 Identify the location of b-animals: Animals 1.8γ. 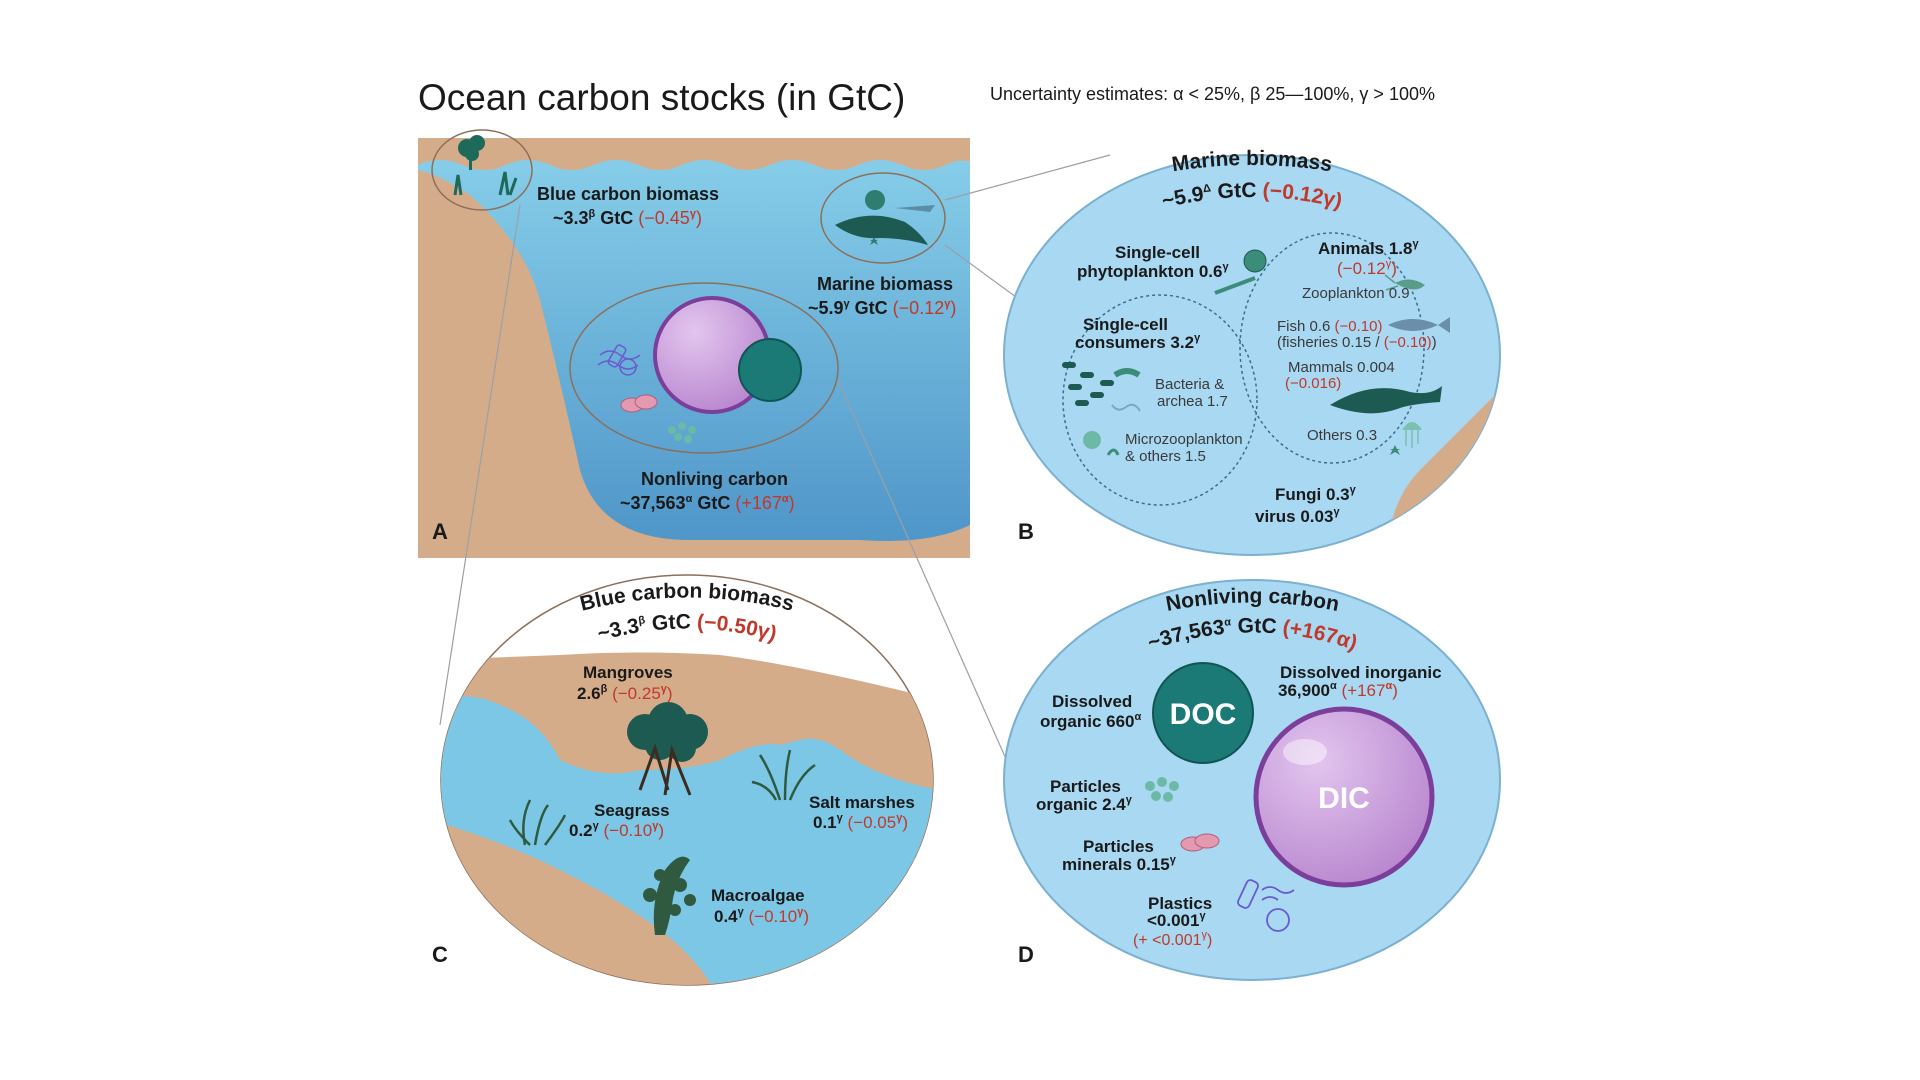
(1369, 248).